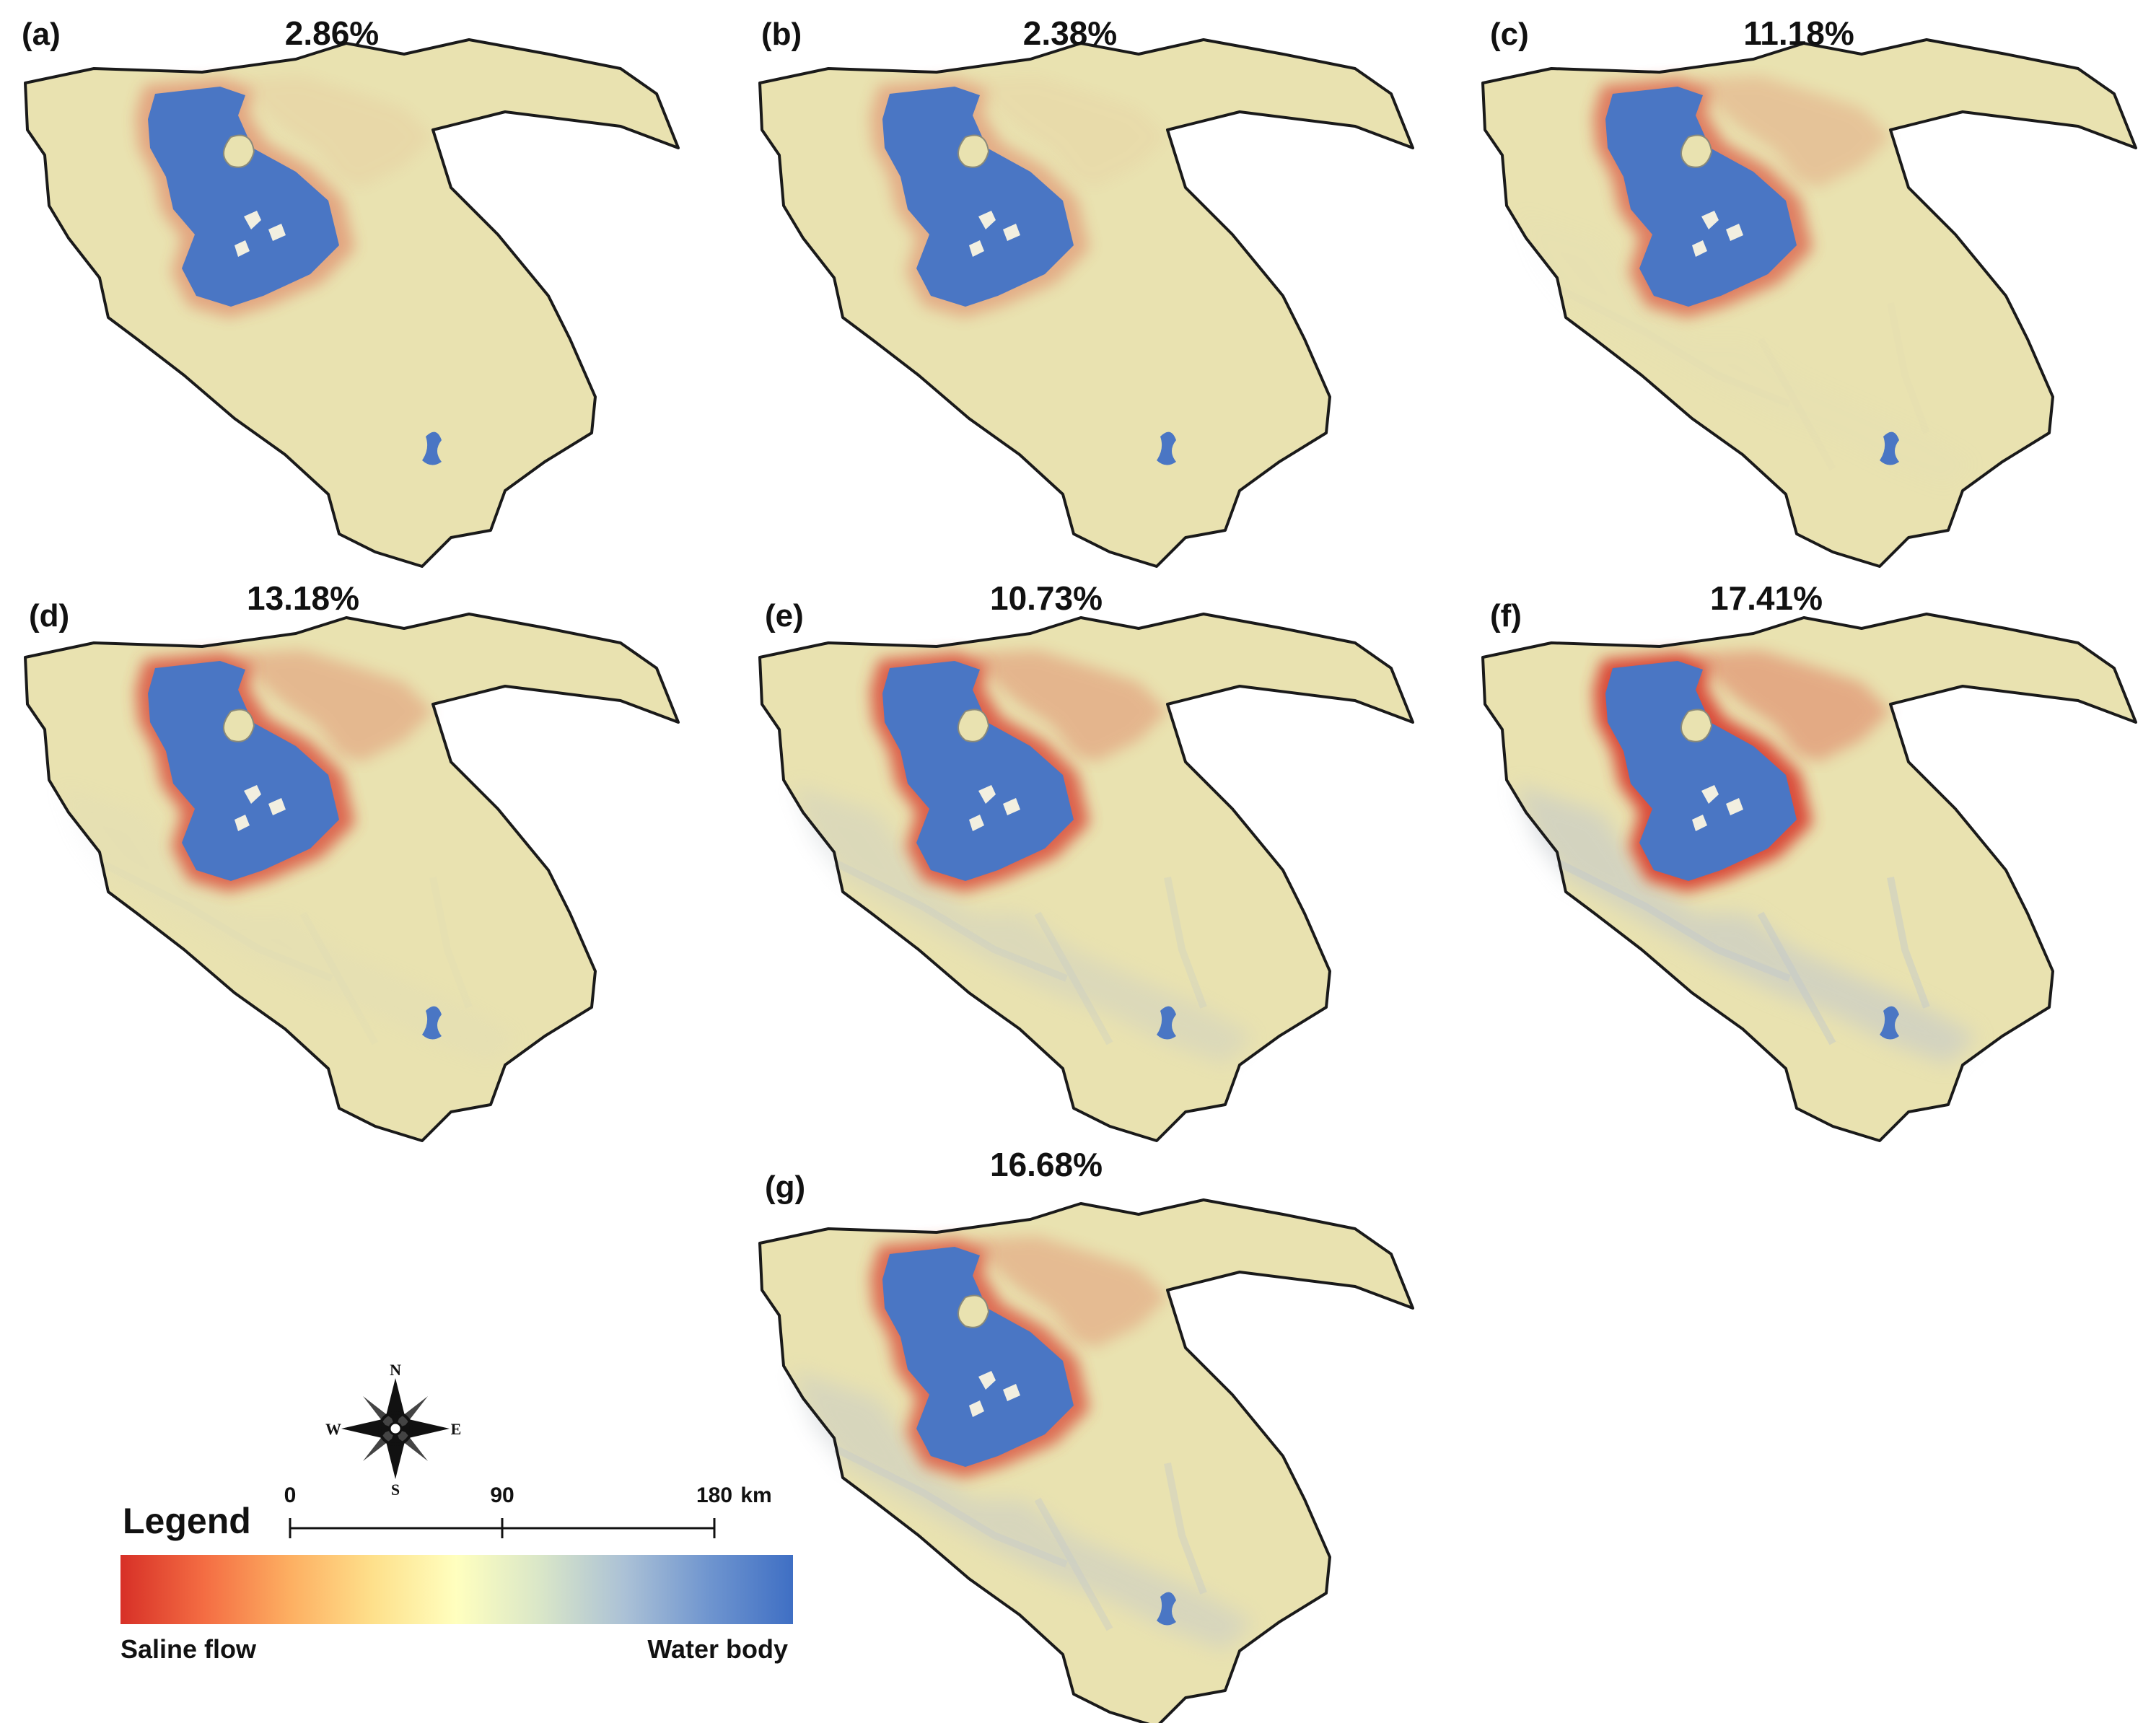 Image resolution: width=2156 pixels, height=1723 pixels. I want to click on legend-low-label: Saline flow, so click(188, 1649).